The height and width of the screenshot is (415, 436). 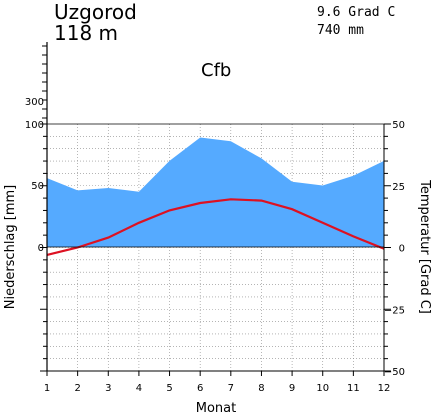 I want to click on upper-precip-scale, so click(x=44, y=82).